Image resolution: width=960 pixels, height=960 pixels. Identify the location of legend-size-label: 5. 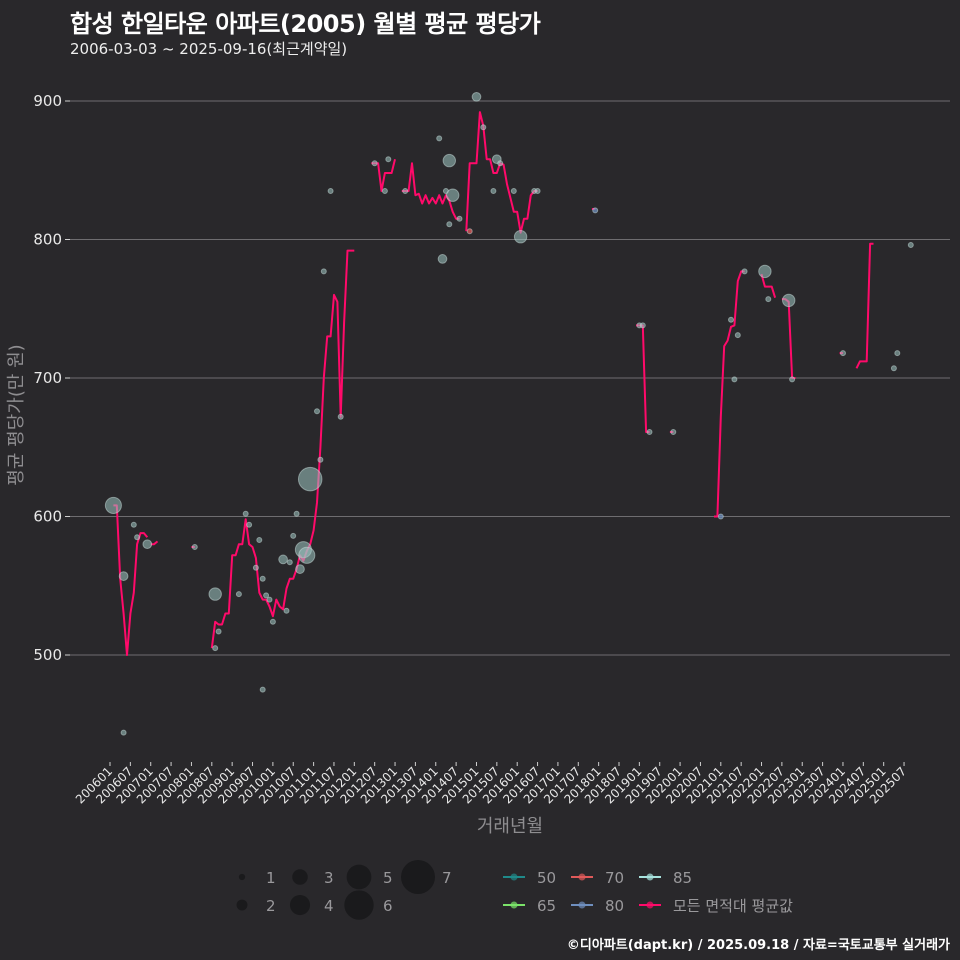
(388, 878).